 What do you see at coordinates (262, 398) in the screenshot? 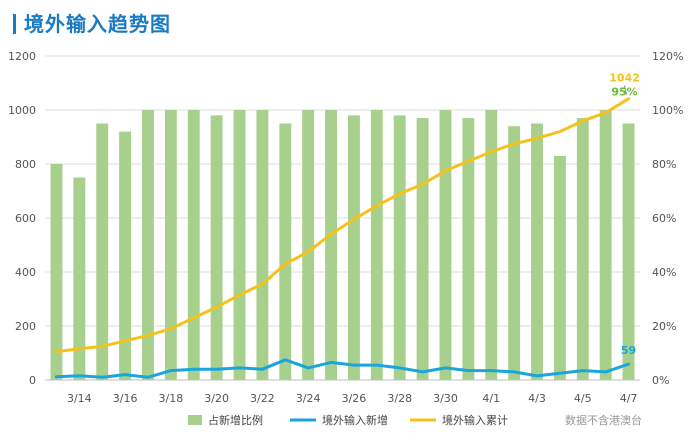
I see `x-tick-label: 3/22` at bounding box center [262, 398].